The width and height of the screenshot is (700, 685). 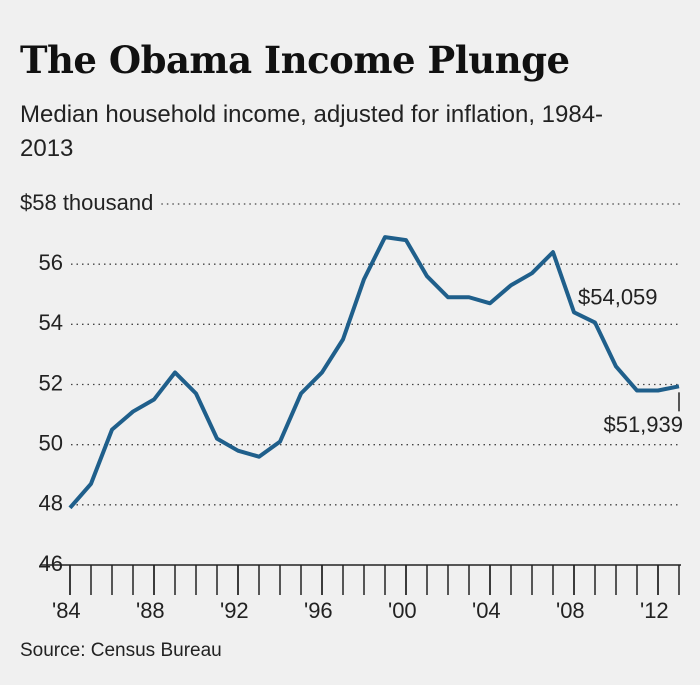 I want to click on data-label: $54,059, so click(x=618, y=296).